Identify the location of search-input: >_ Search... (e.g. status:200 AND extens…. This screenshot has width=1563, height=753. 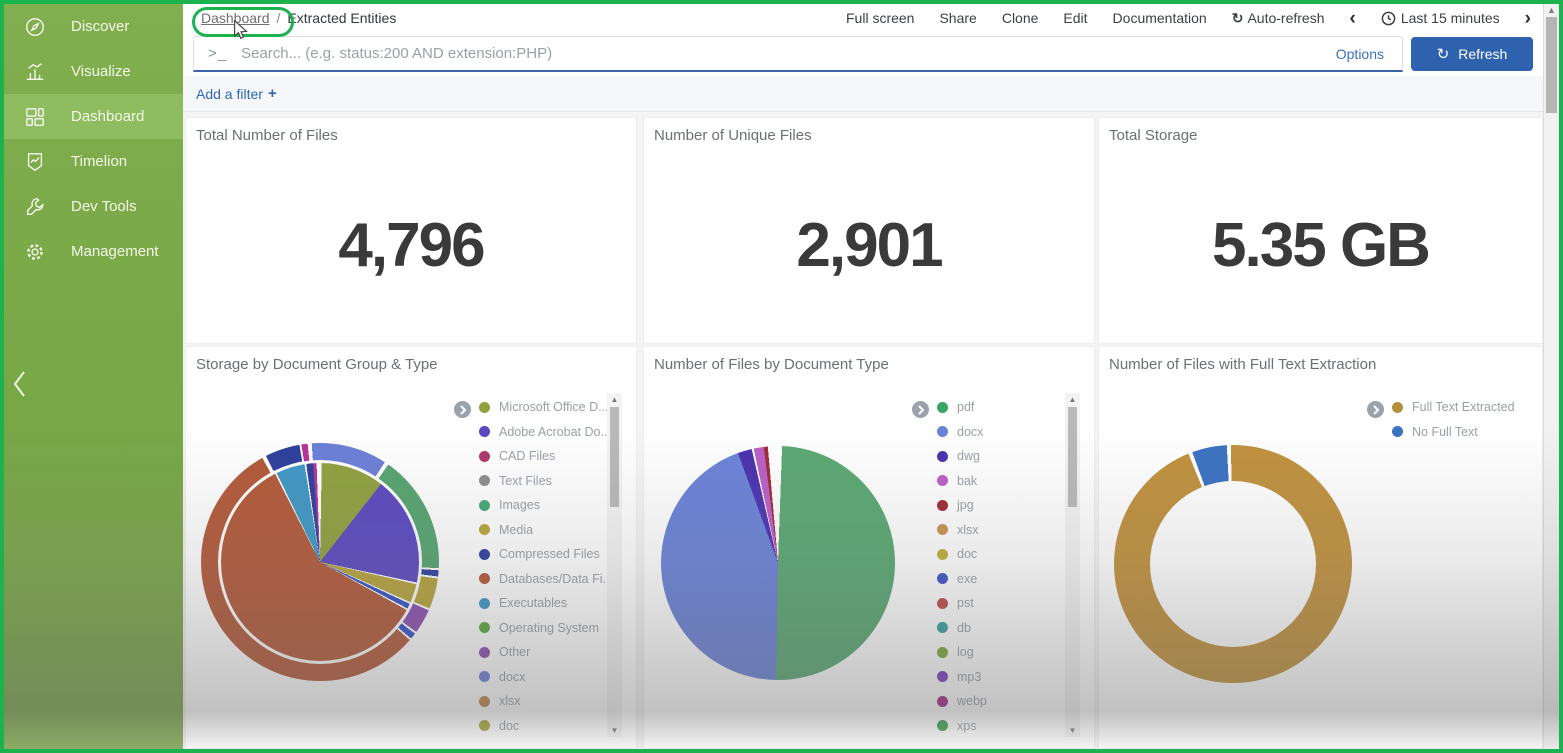
(798, 54).